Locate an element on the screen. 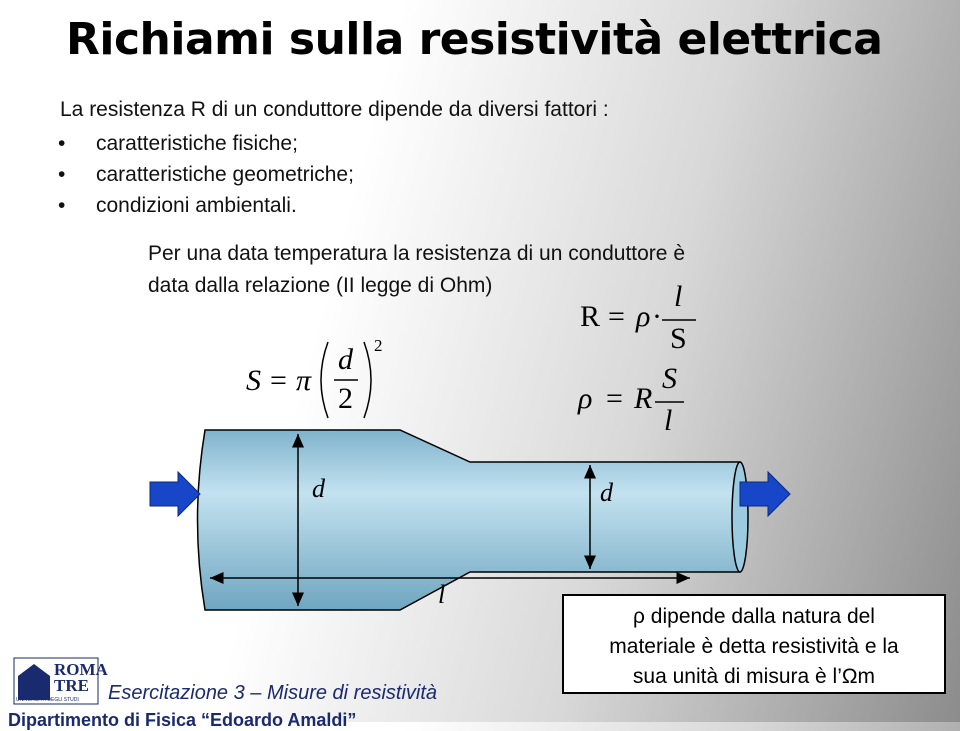 Image resolution: width=960 pixels, height=731 pixels. note-line: sua unità di misura è l’Ωm is located at coordinates (754, 676).